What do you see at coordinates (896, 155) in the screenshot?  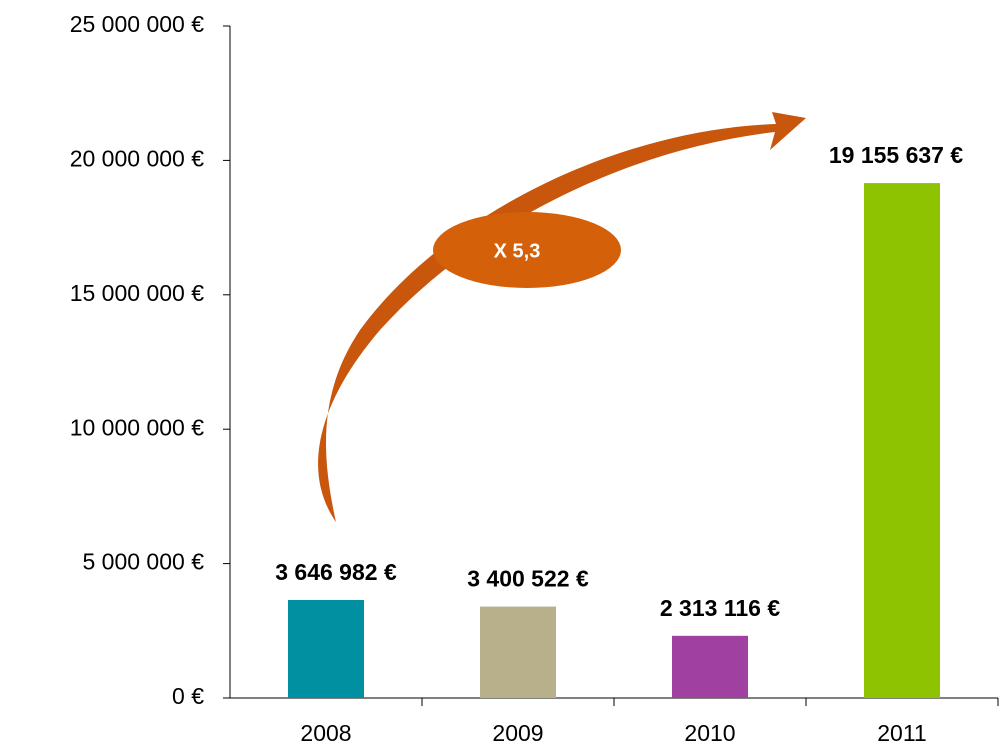 I see `value-label: 19 155 637 €` at bounding box center [896, 155].